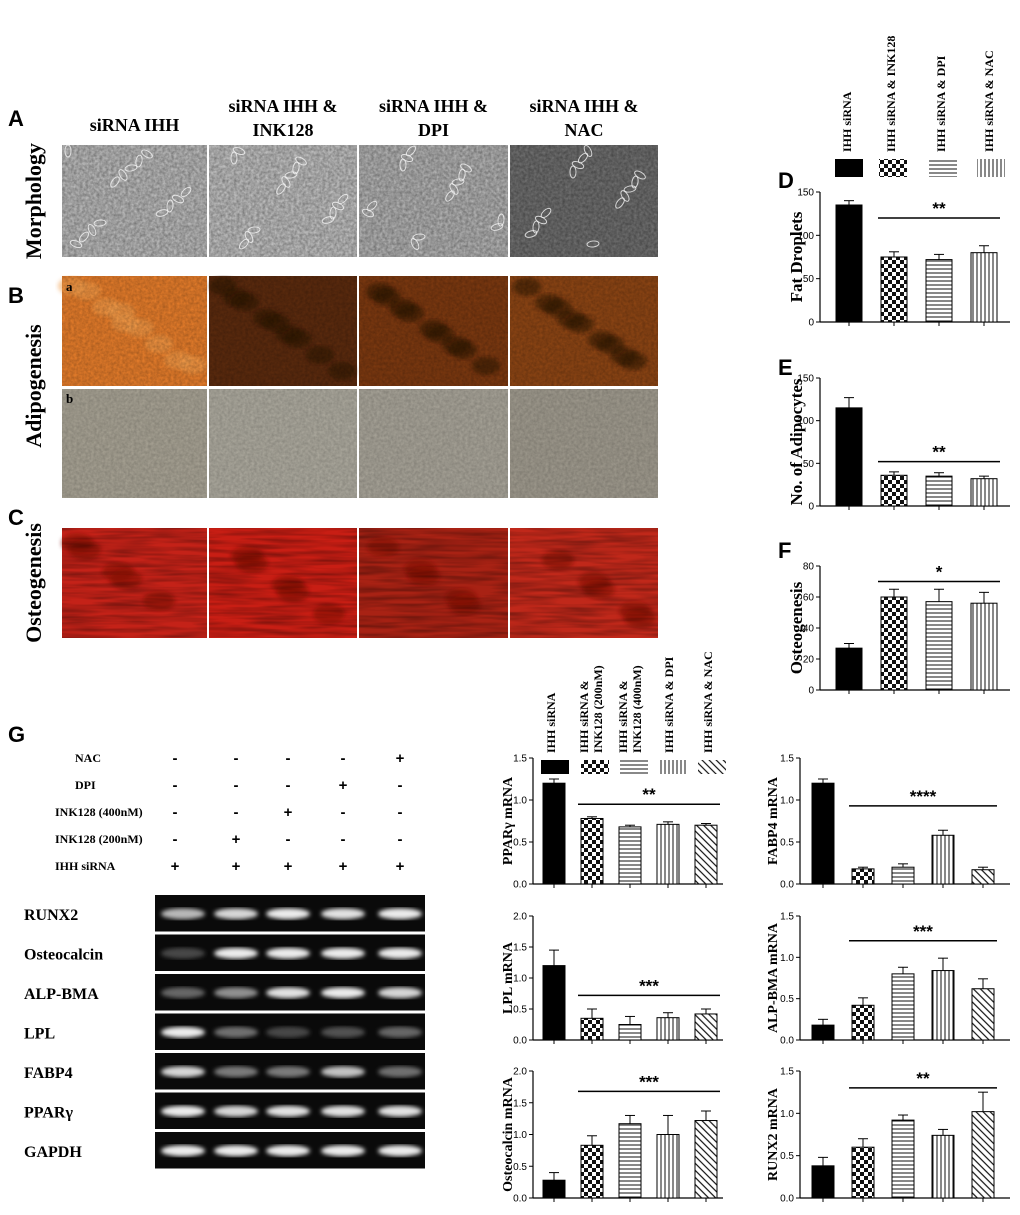  Describe the element at coordinates (39, 1034) in the screenshot. I see `gene-label: LPL` at that location.